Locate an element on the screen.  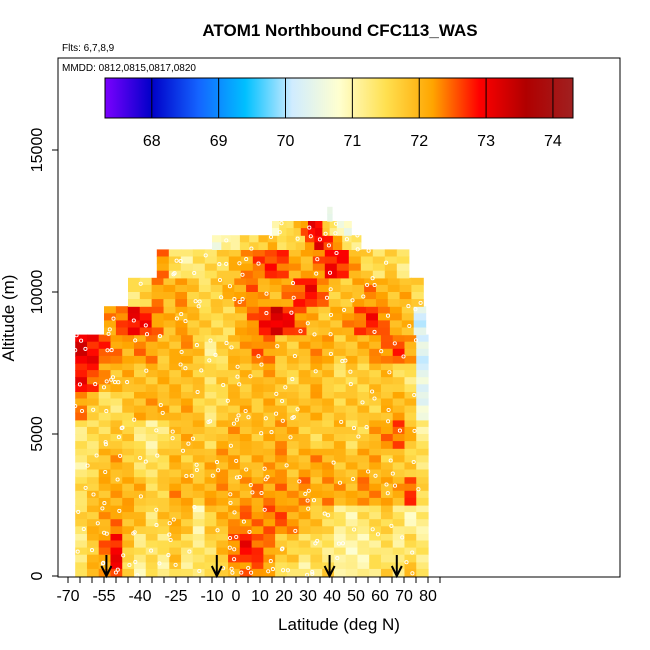
x-tick-label: 70 is located at coordinates (404, 596).